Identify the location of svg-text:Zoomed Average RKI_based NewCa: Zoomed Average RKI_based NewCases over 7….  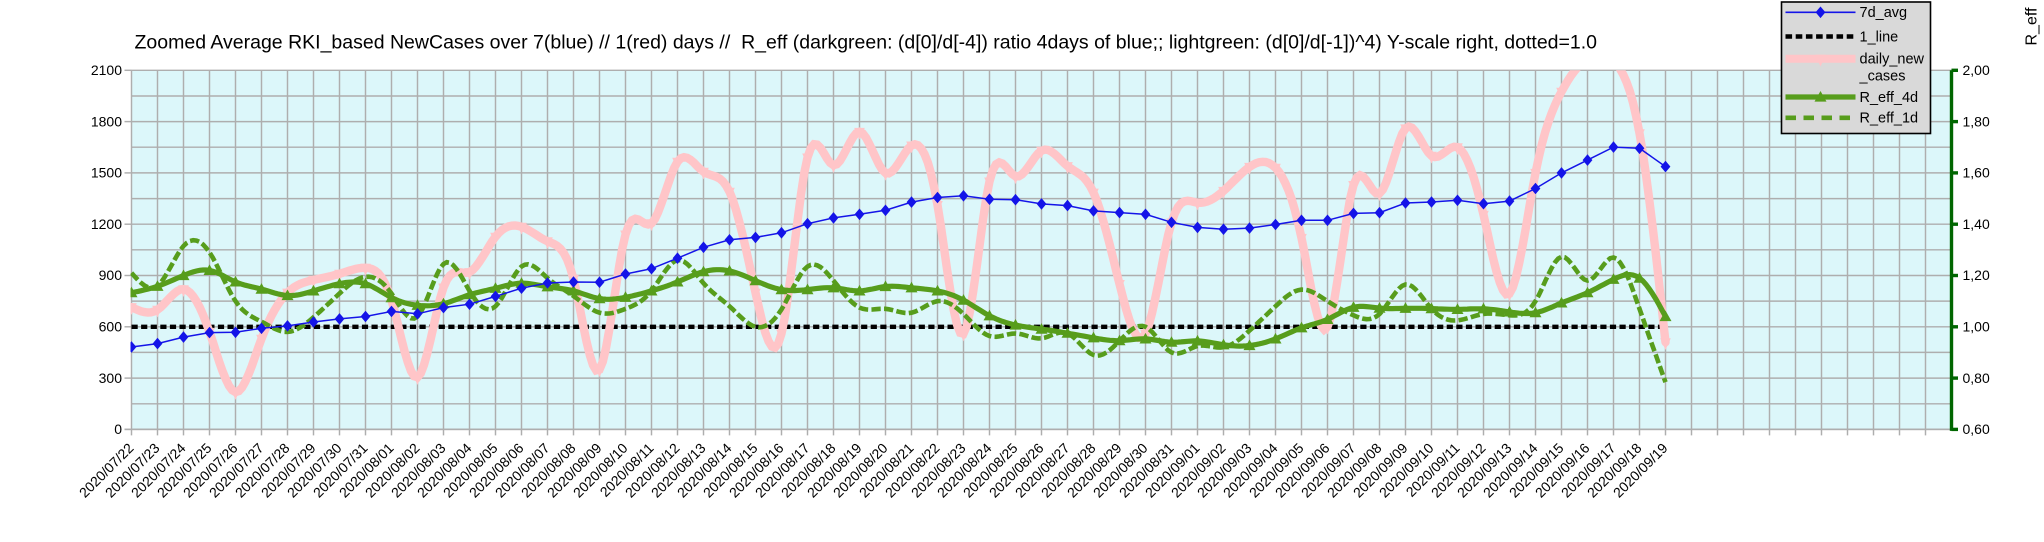
(866, 43).